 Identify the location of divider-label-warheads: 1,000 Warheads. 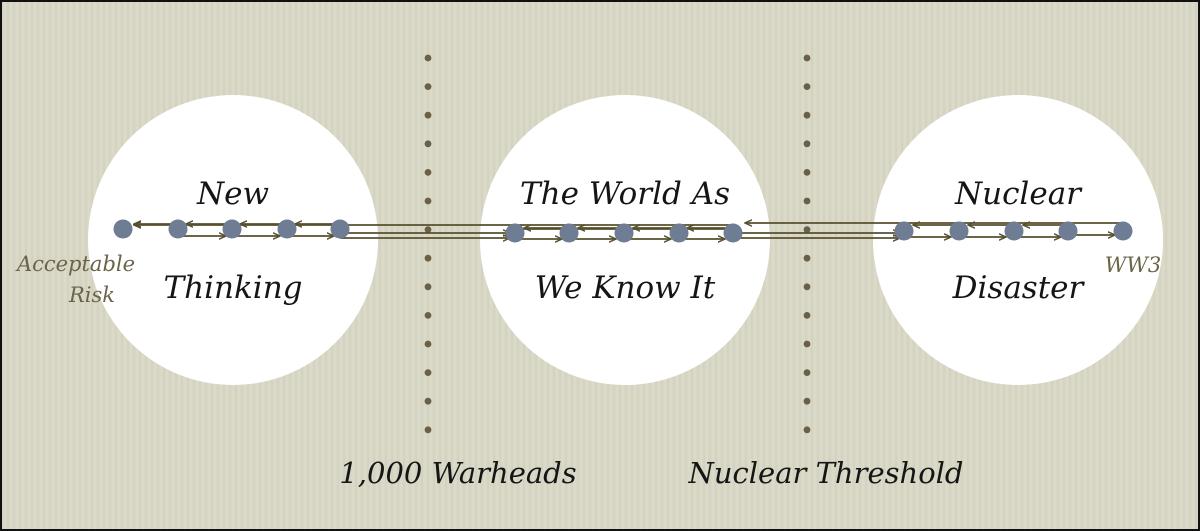
(457, 473).